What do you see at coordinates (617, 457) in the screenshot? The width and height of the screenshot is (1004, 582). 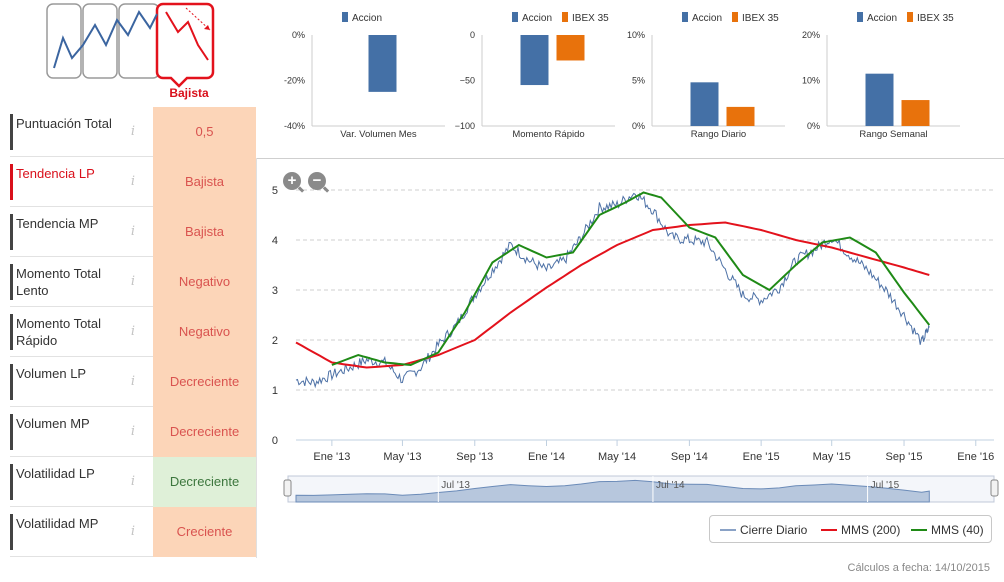 I see `x-tick-label: May '14` at bounding box center [617, 457].